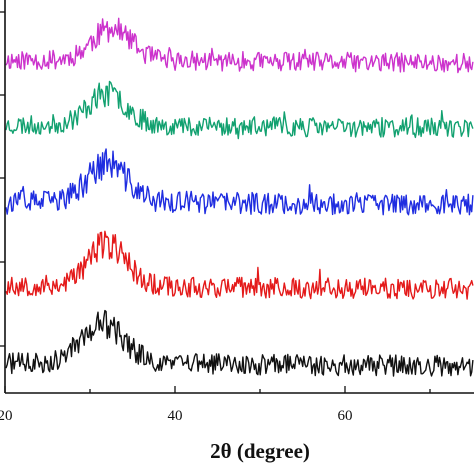 Image resolution: width=474 pixels, height=474 pixels. Describe the element at coordinates (2, 179) in the screenshot. I see `y-ticks-group` at that location.